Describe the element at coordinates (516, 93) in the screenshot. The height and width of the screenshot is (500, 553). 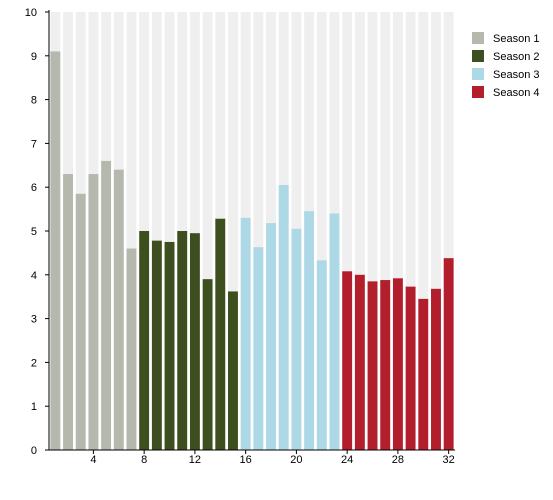
I see `legend-label: Season 4` at that location.